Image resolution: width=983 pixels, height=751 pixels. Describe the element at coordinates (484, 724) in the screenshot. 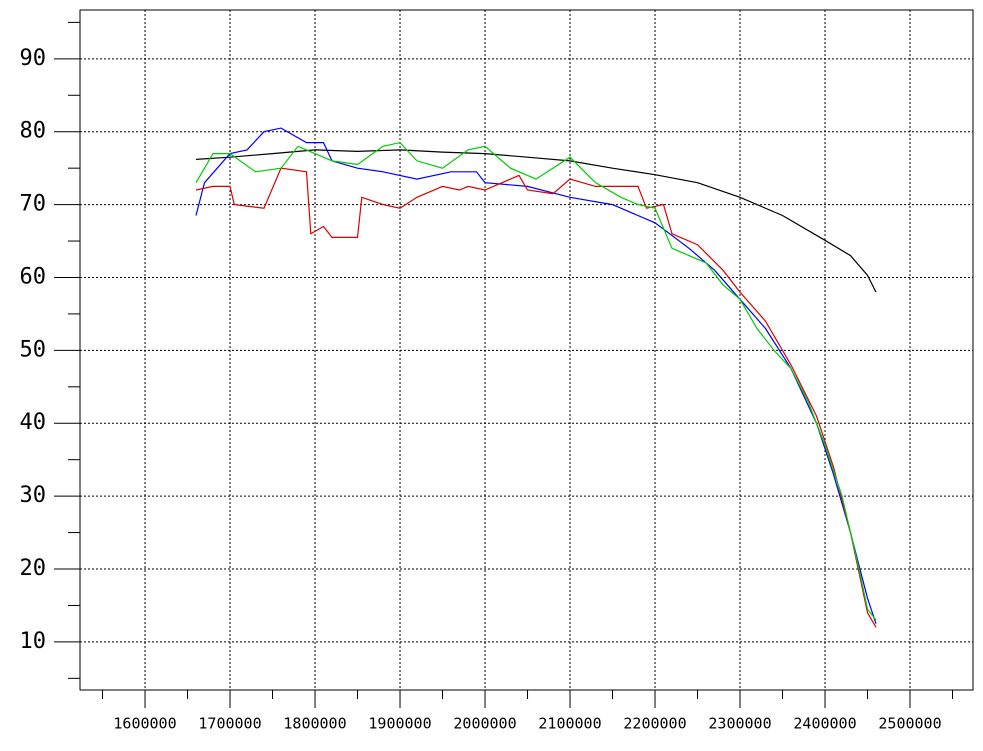

I see `x-tick-label: 2000000` at that location.